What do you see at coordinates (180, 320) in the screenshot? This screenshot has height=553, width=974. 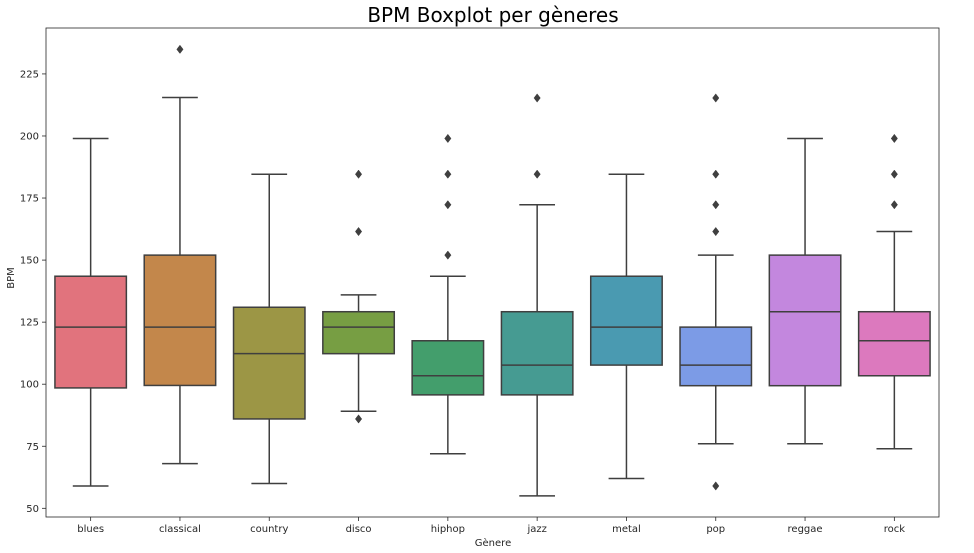 I see `box-classical` at bounding box center [180, 320].